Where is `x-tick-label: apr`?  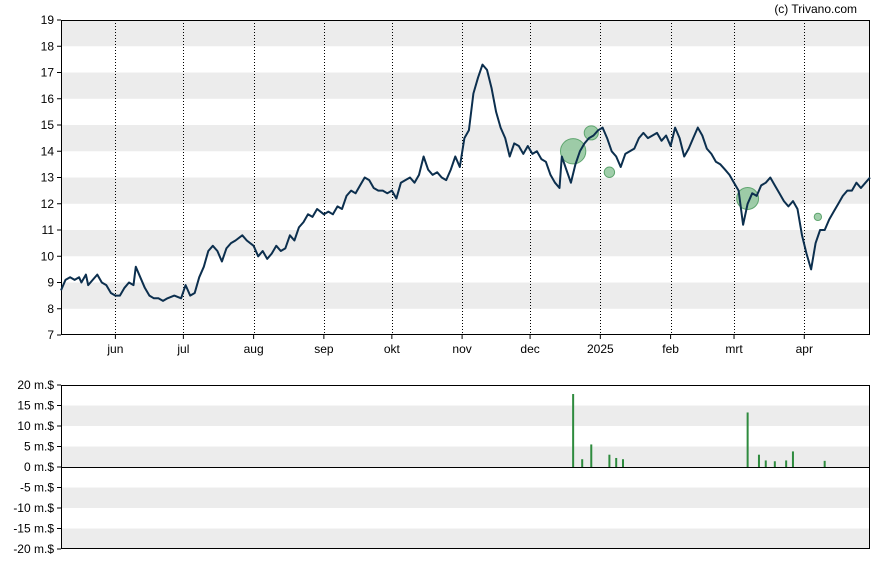 x-tick-label: apr is located at coordinates (804, 349).